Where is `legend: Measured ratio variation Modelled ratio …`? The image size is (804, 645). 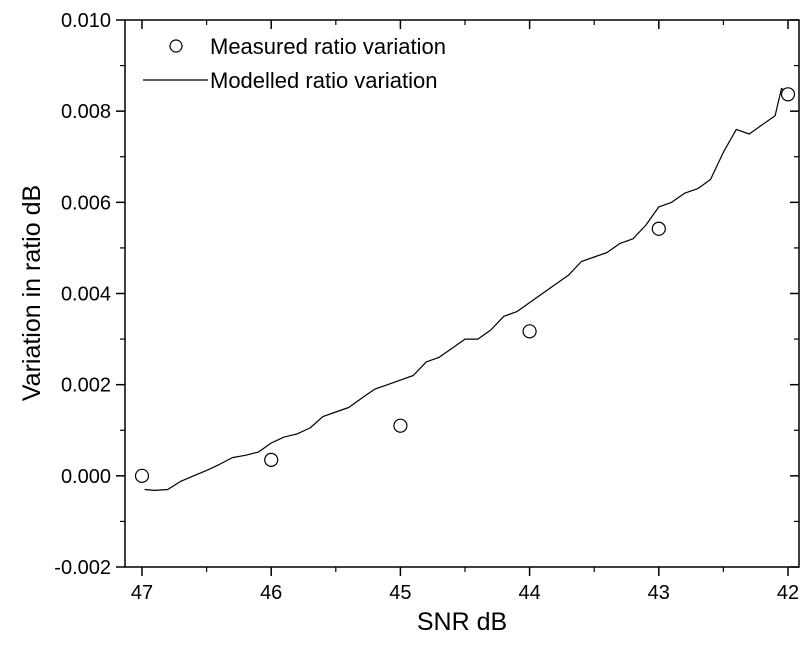
legend: Measured ratio variation Modelled ratio … is located at coordinates (294, 63).